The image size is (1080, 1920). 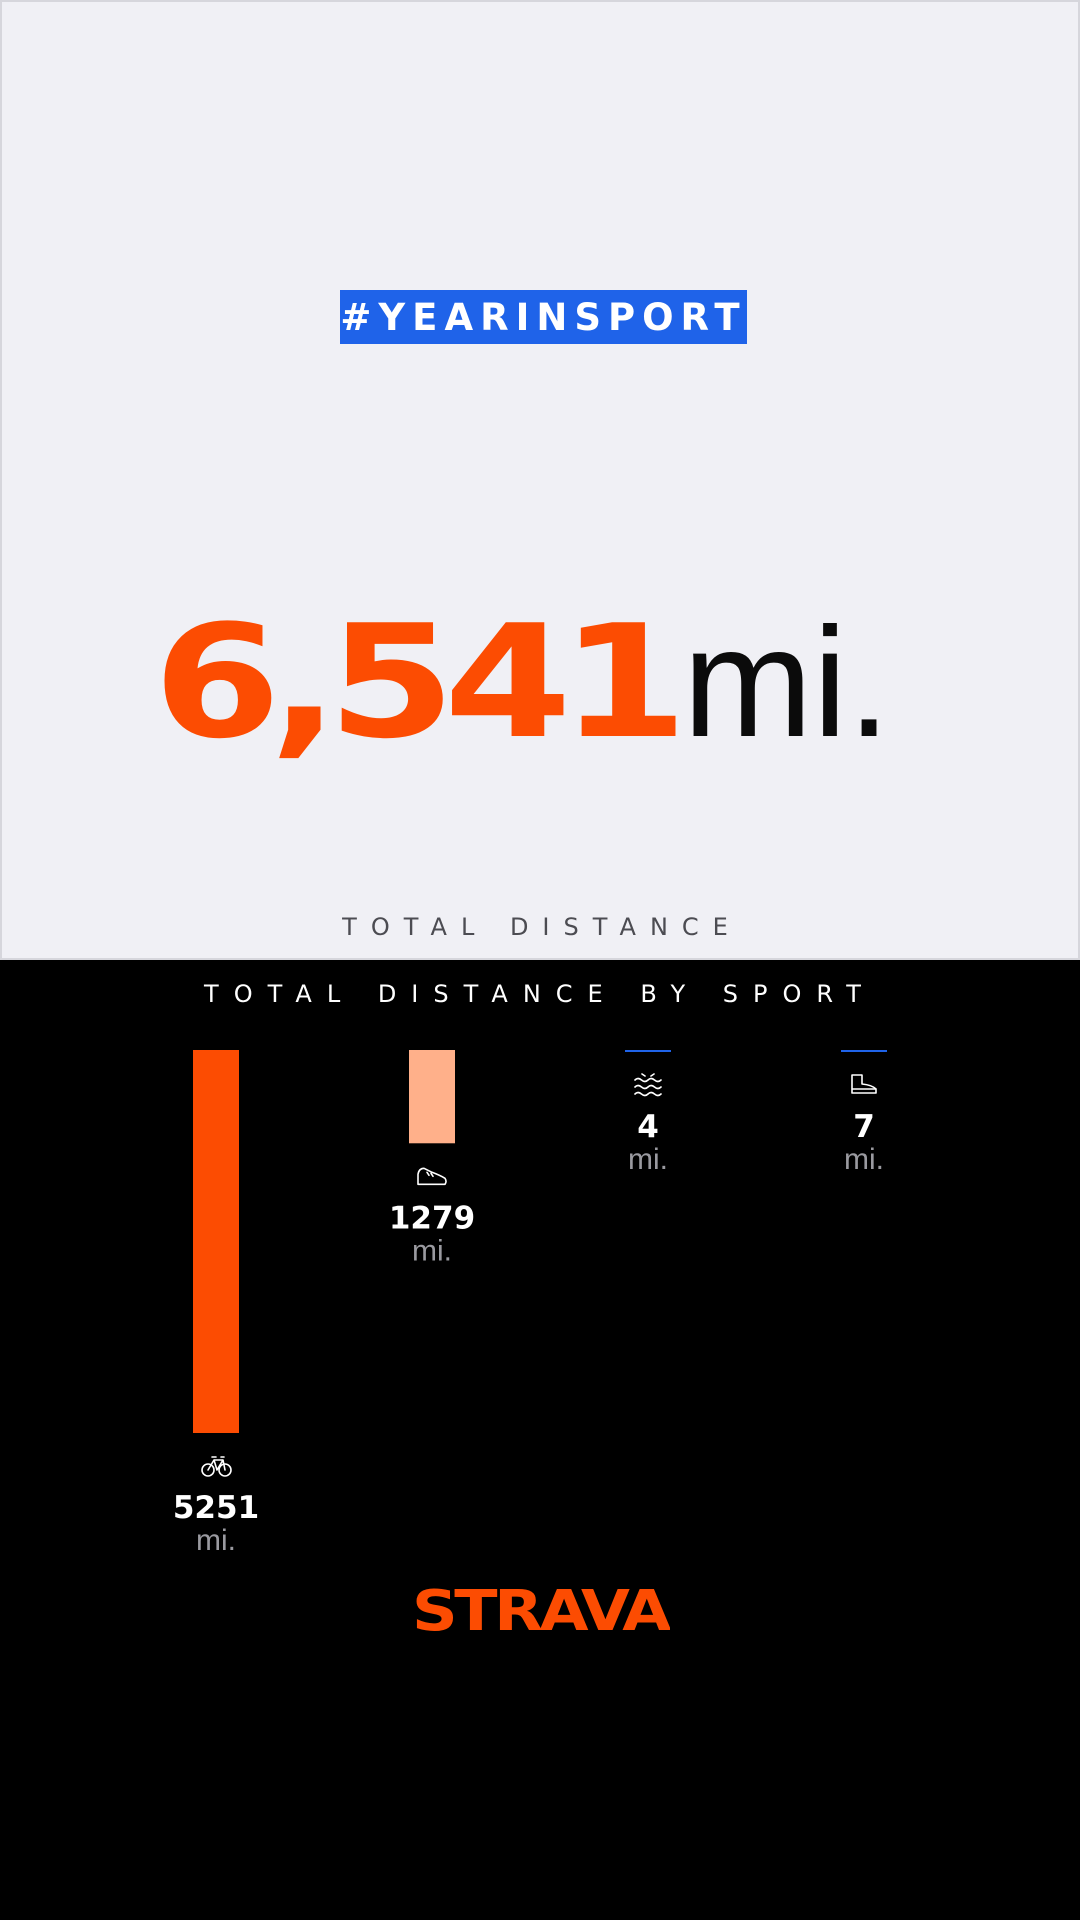 What do you see at coordinates (786, 683) in the screenshot?
I see `total-distance-unit: mi.` at bounding box center [786, 683].